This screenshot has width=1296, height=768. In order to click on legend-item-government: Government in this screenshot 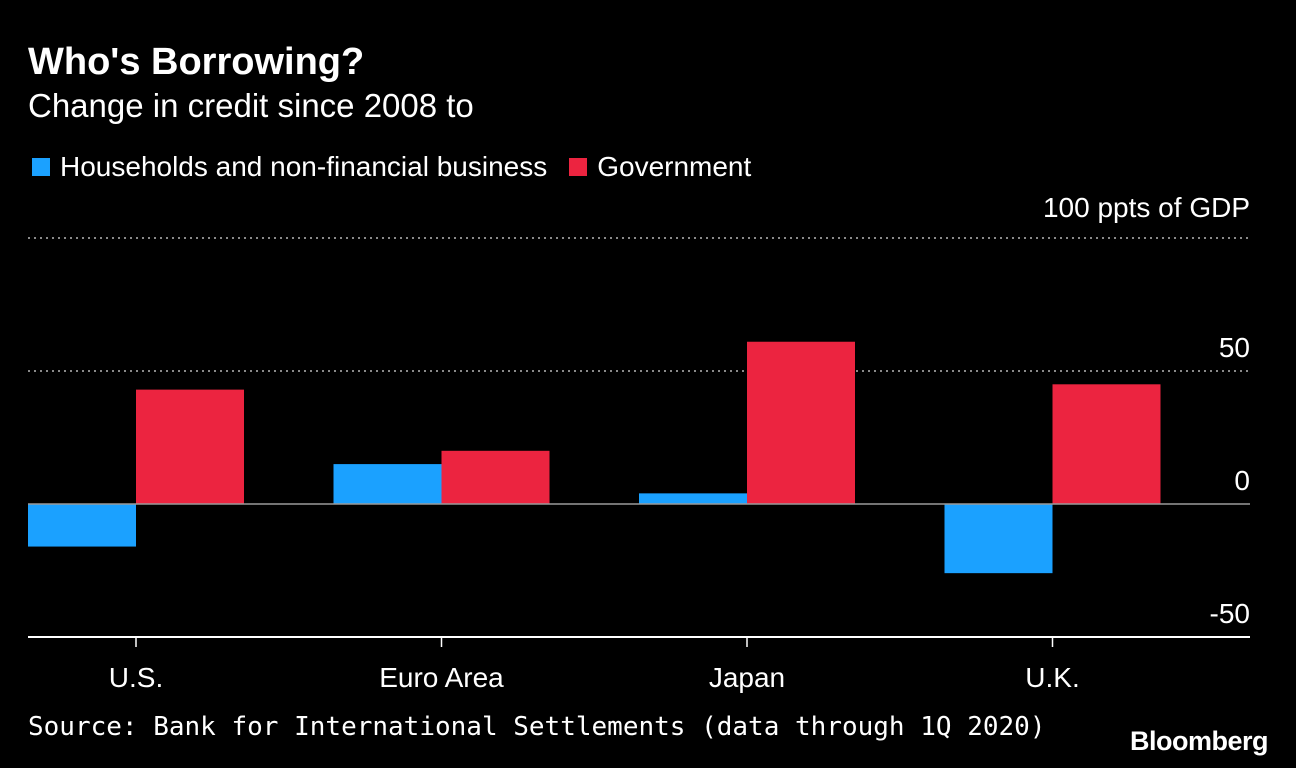, I will do `click(660, 167)`.